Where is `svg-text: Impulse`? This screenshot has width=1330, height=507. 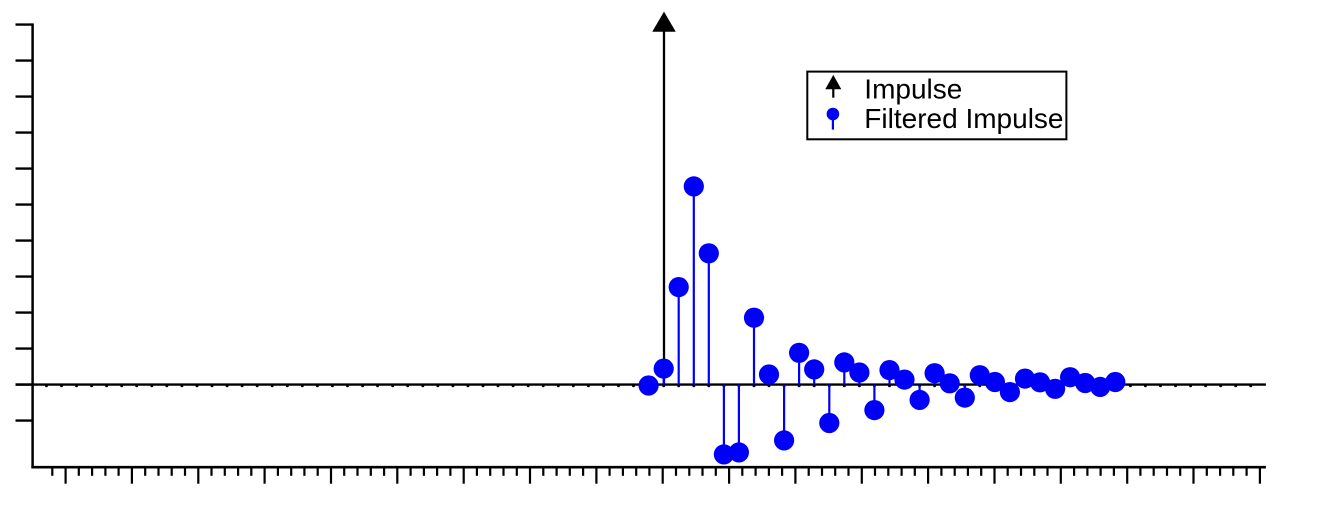
svg-text: Impulse is located at coordinates (913, 88).